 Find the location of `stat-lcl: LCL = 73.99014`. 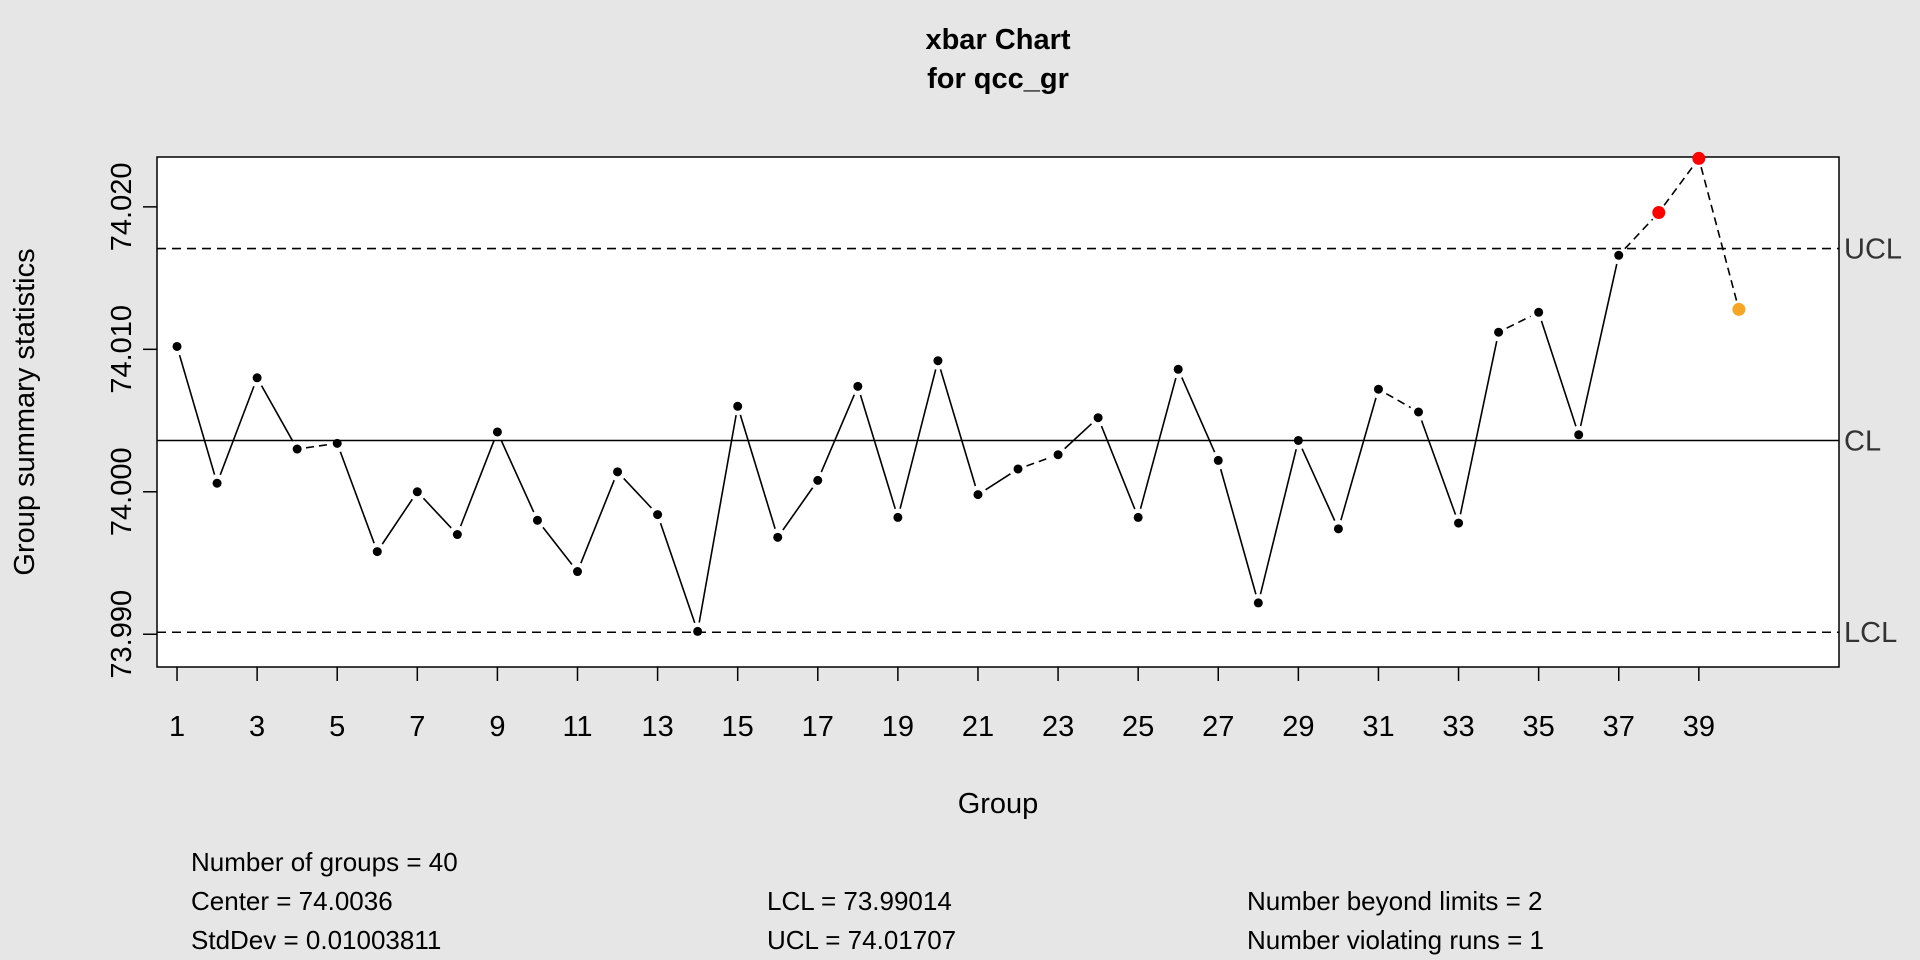

stat-lcl: LCL = 73.99014 is located at coordinates (859, 901).